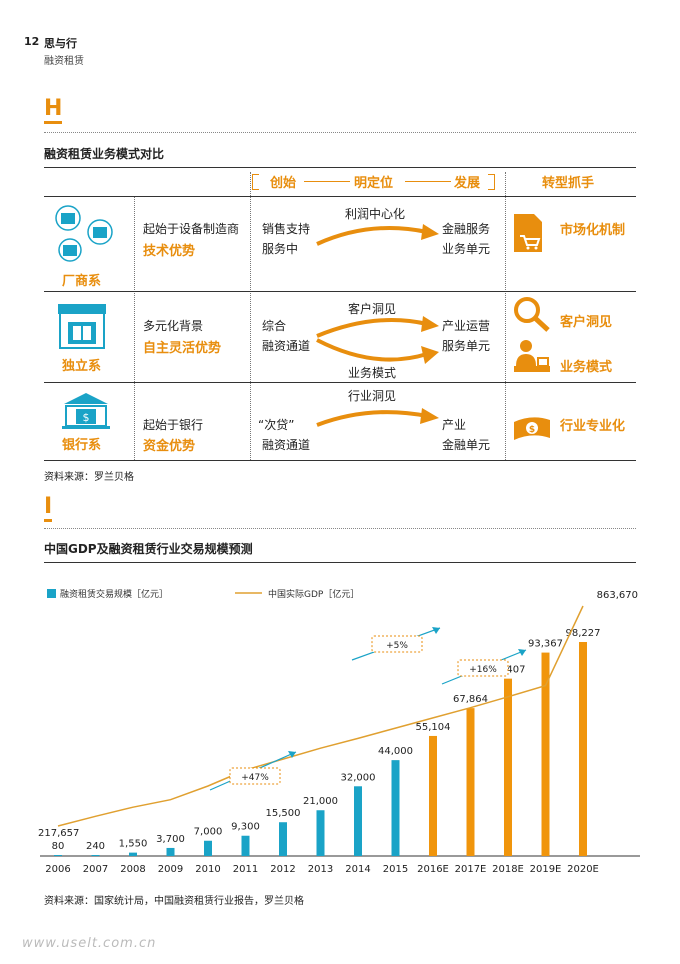 The image size is (680, 964). Describe the element at coordinates (593, 230) in the screenshot. I see `row1-grab: 市场化机制` at that location.